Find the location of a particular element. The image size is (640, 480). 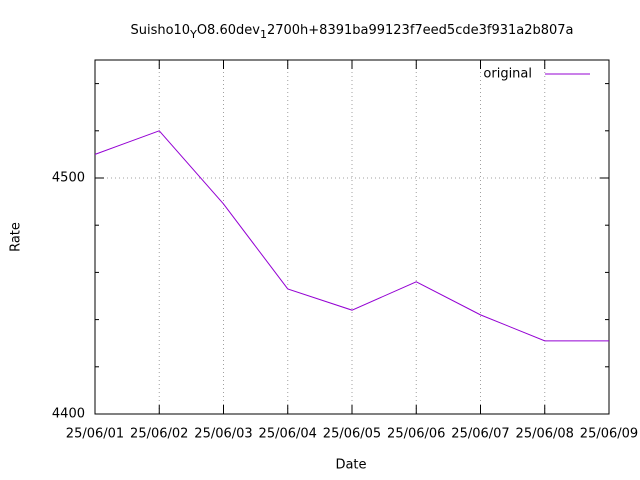

x-tick-label: 25/06/03 is located at coordinates (223, 434).